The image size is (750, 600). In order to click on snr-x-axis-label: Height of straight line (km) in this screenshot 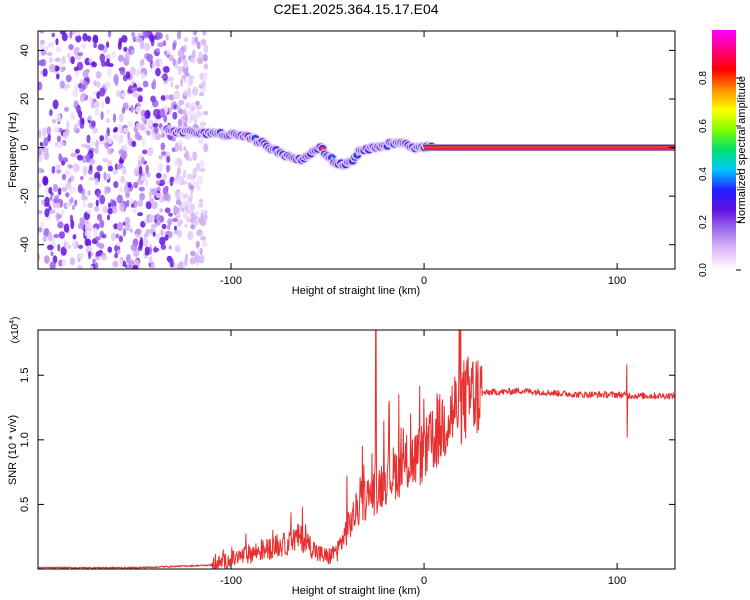, I will do `click(356, 591)`.